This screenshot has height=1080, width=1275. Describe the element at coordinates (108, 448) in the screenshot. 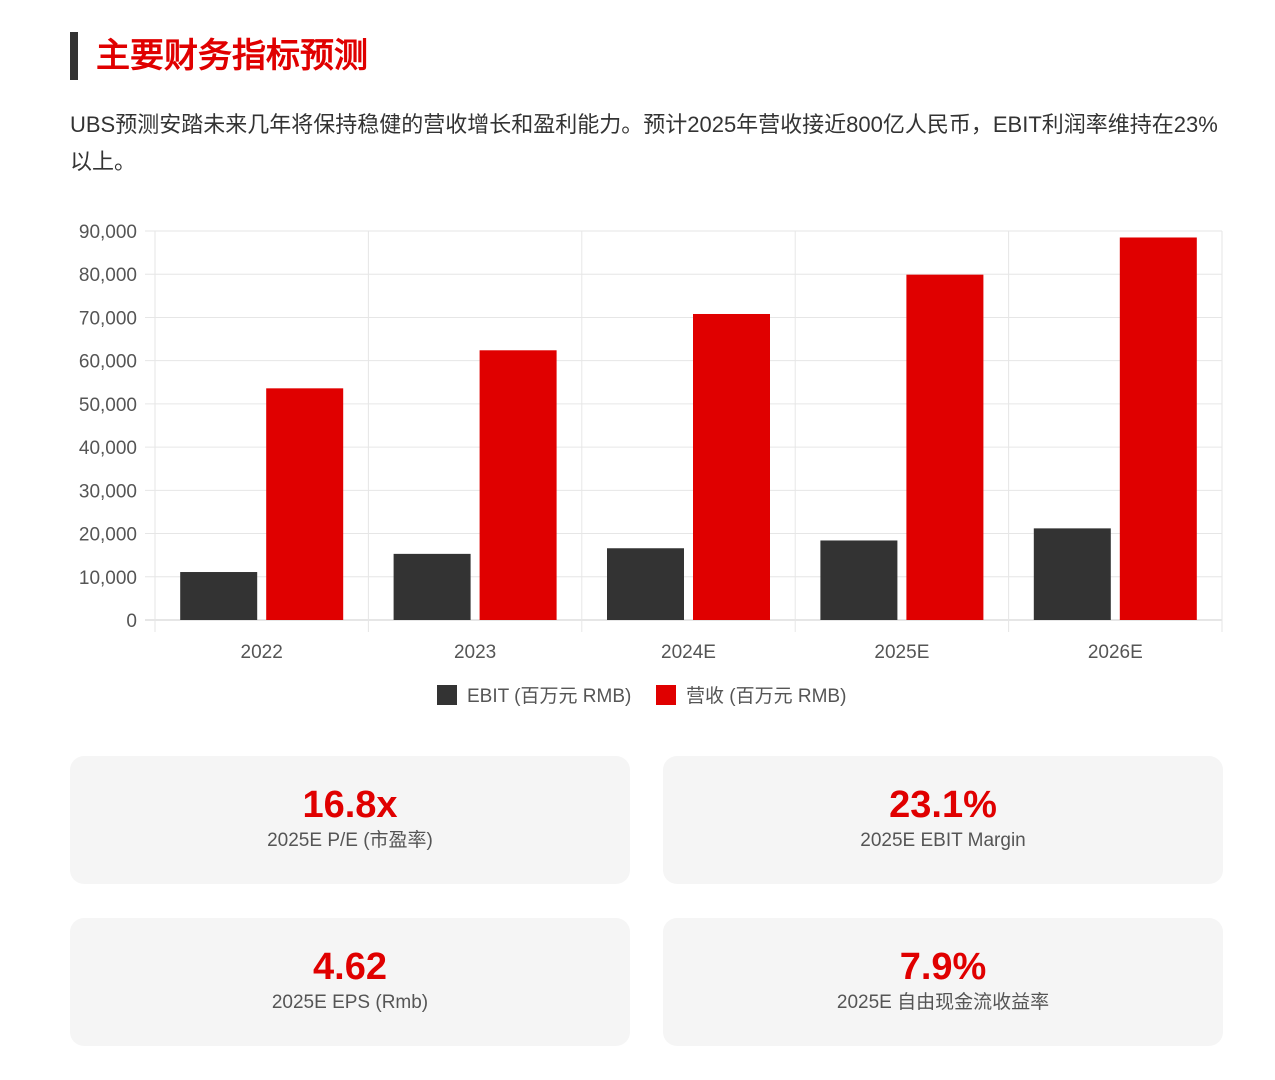

I see `y-tick-label: 40,000` at that location.